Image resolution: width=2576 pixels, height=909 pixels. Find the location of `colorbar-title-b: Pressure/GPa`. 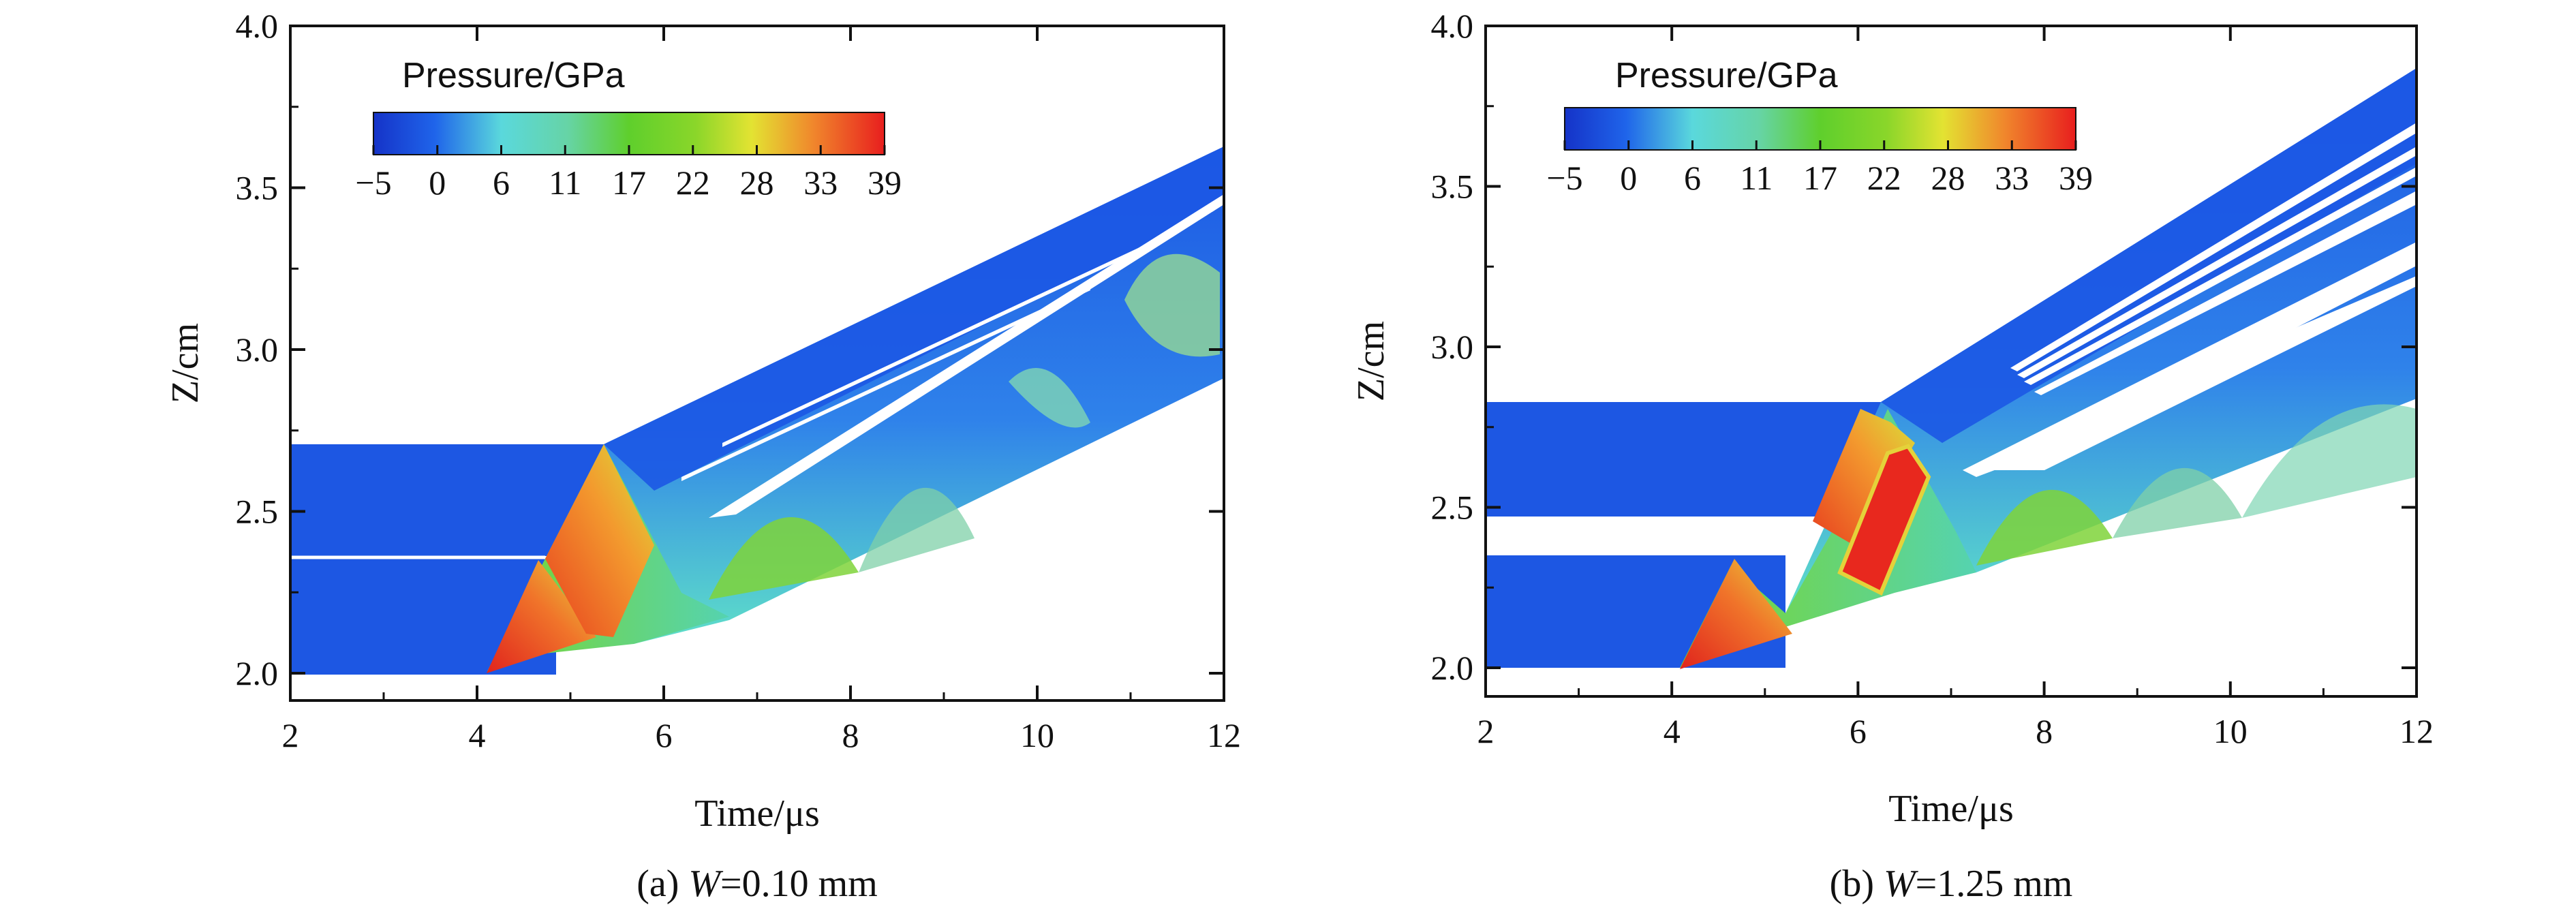

colorbar-title-b: Pressure/GPa is located at coordinates (1727, 75).